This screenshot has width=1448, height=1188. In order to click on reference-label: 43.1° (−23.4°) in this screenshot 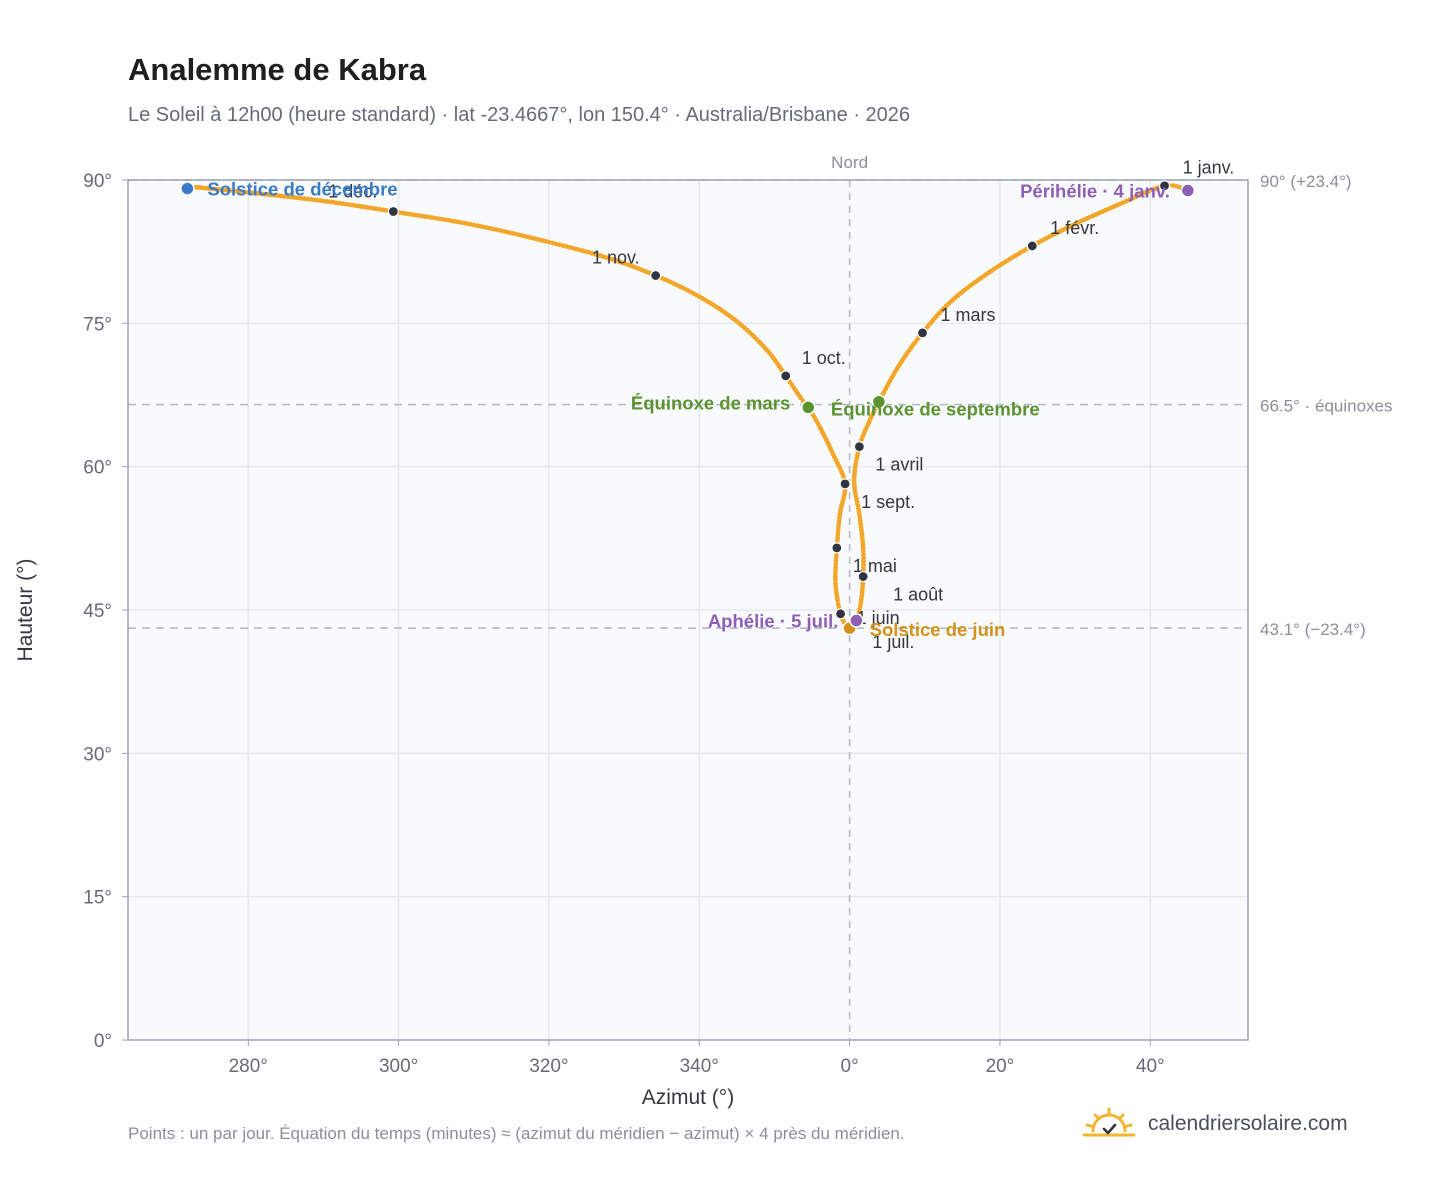, I will do `click(1313, 629)`.